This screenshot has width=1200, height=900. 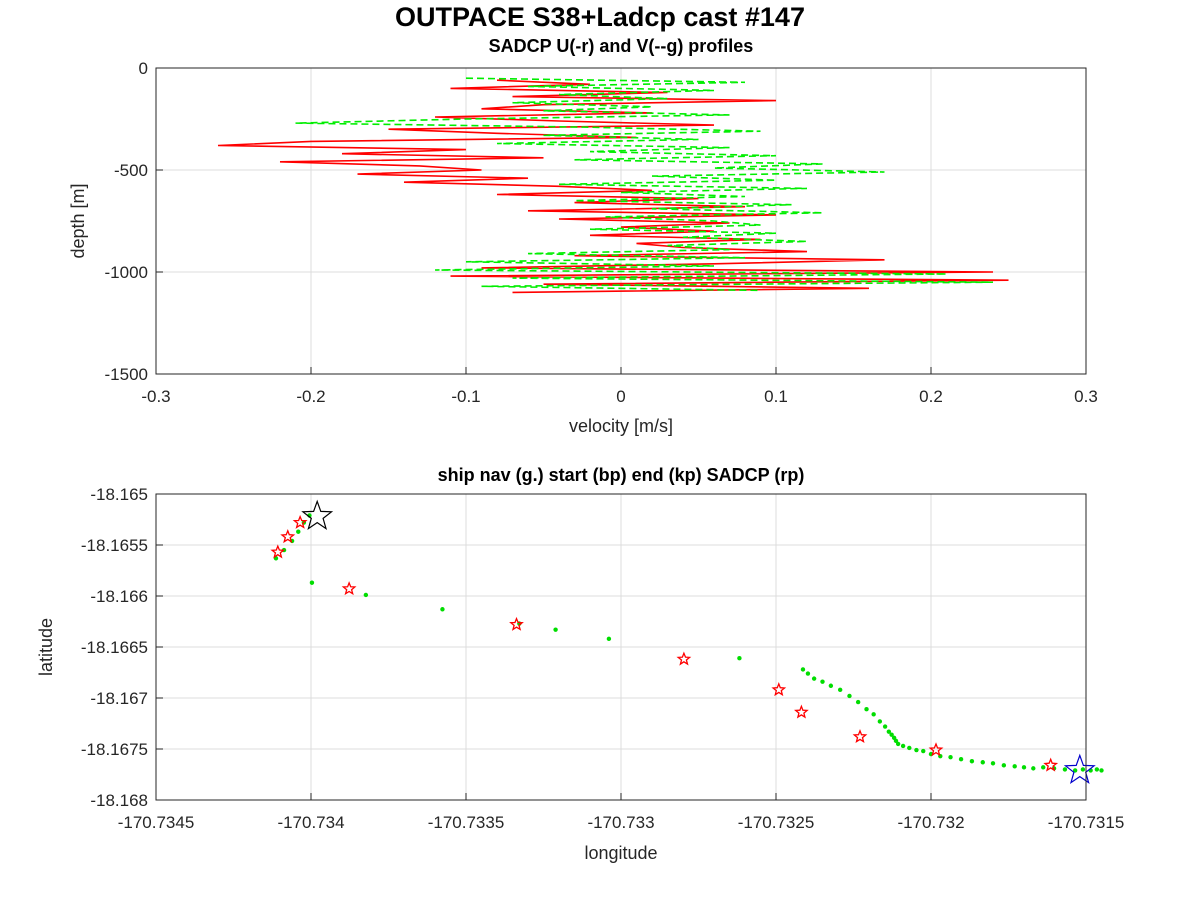 What do you see at coordinates (119, 698) in the screenshot?
I see `nav-ytick-label: -18.167` at bounding box center [119, 698].